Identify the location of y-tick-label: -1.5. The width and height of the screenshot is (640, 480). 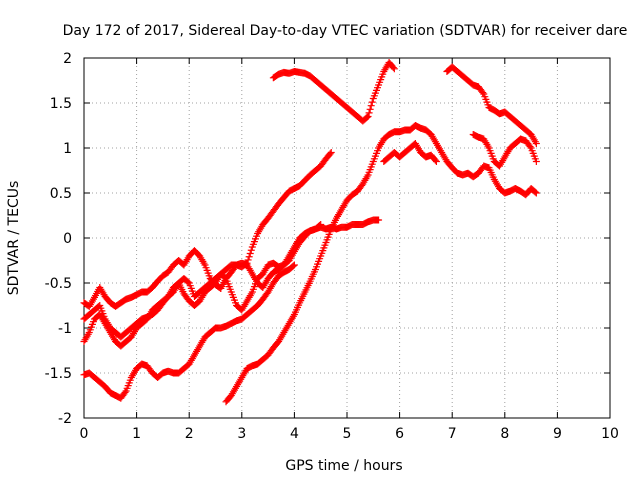
(58, 374).